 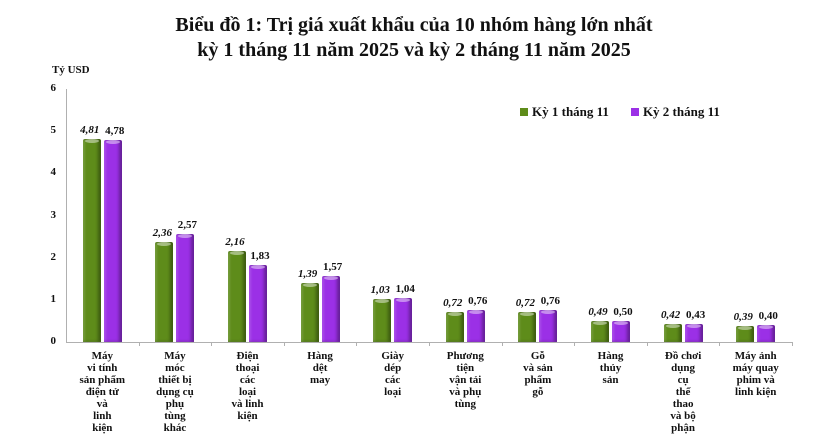 What do you see at coordinates (235, 241) in the screenshot?
I see `data-label-series-1: 2,16` at bounding box center [235, 241].